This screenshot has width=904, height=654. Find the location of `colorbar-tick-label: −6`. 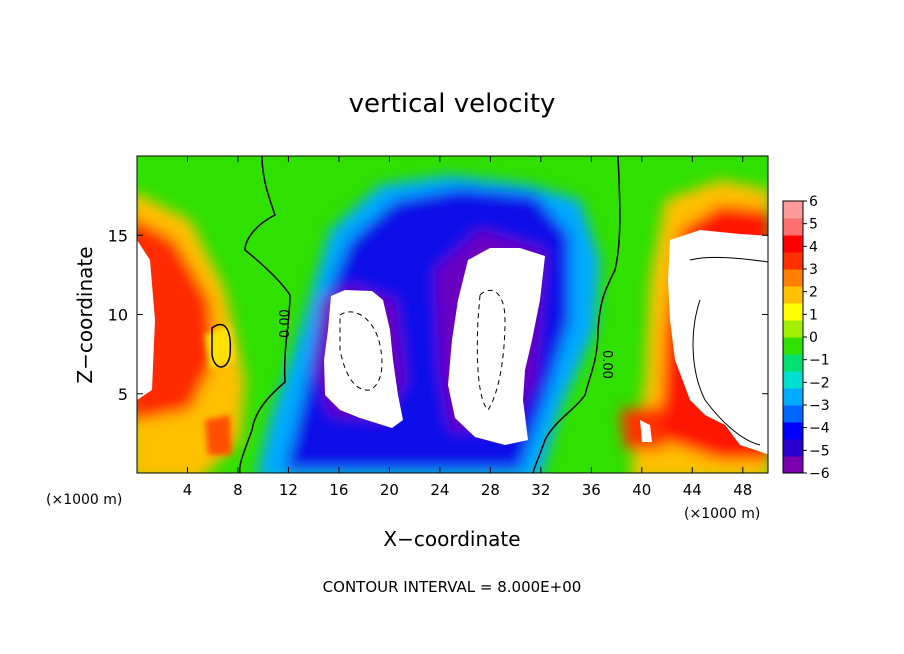

colorbar-tick-label: −6 is located at coordinates (819, 474).